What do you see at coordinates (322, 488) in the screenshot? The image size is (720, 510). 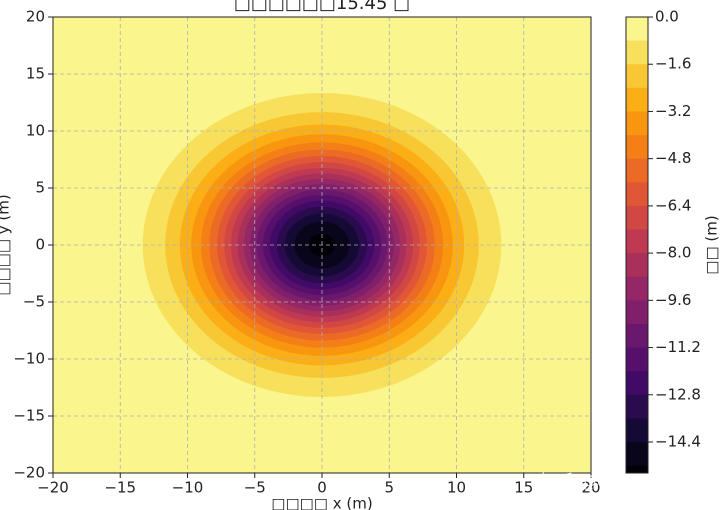 I see `x-tick-label: 0` at bounding box center [322, 488].